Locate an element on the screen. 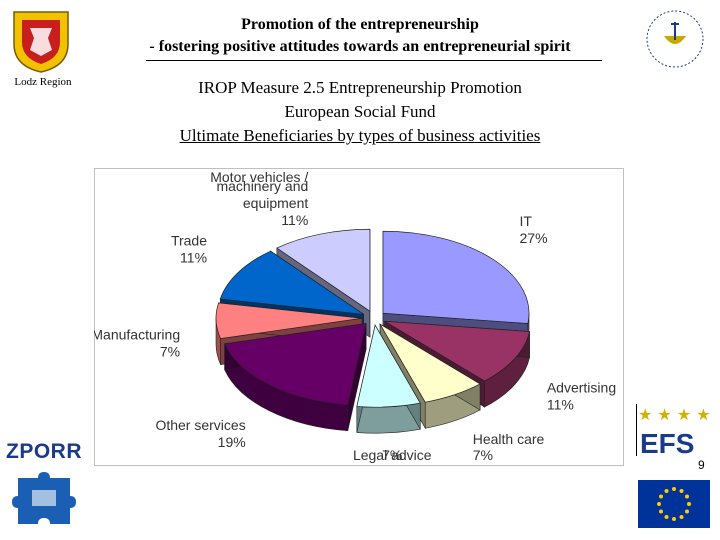 This screenshot has height=540, width=720. slice-label: IT 27% is located at coordinates (534, 229).